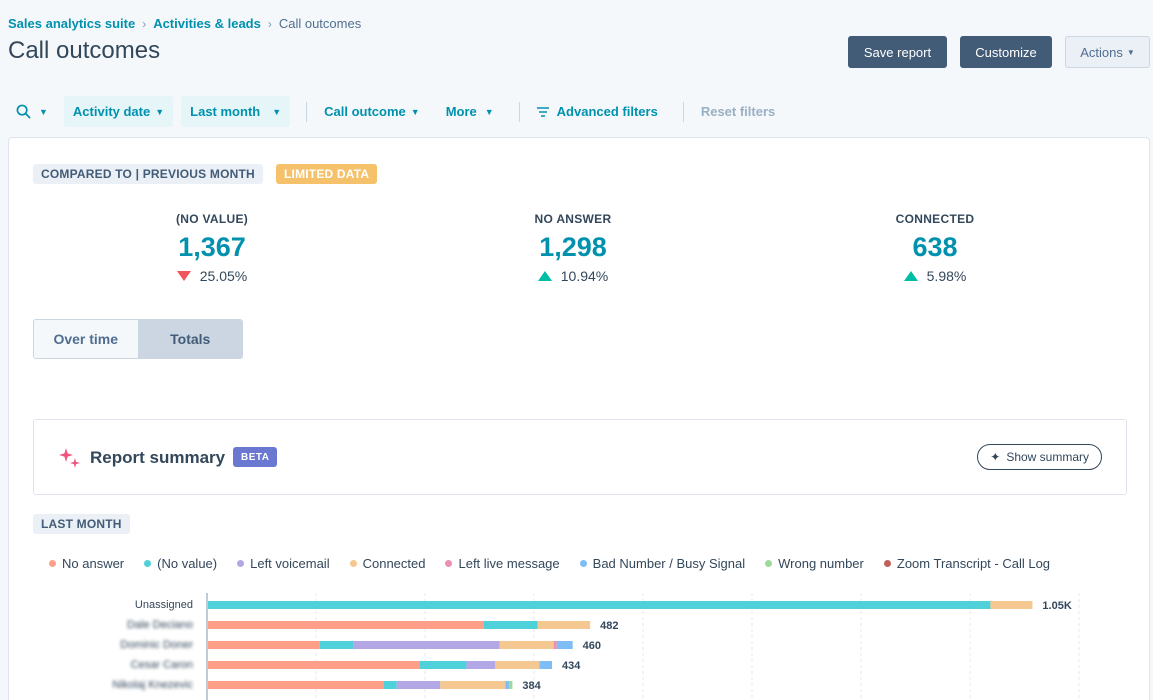 The image size is (1153, 700). Describe the element at coordinates (225, 111) in the screenshot. I see `date-range-label: Last month` at that location.